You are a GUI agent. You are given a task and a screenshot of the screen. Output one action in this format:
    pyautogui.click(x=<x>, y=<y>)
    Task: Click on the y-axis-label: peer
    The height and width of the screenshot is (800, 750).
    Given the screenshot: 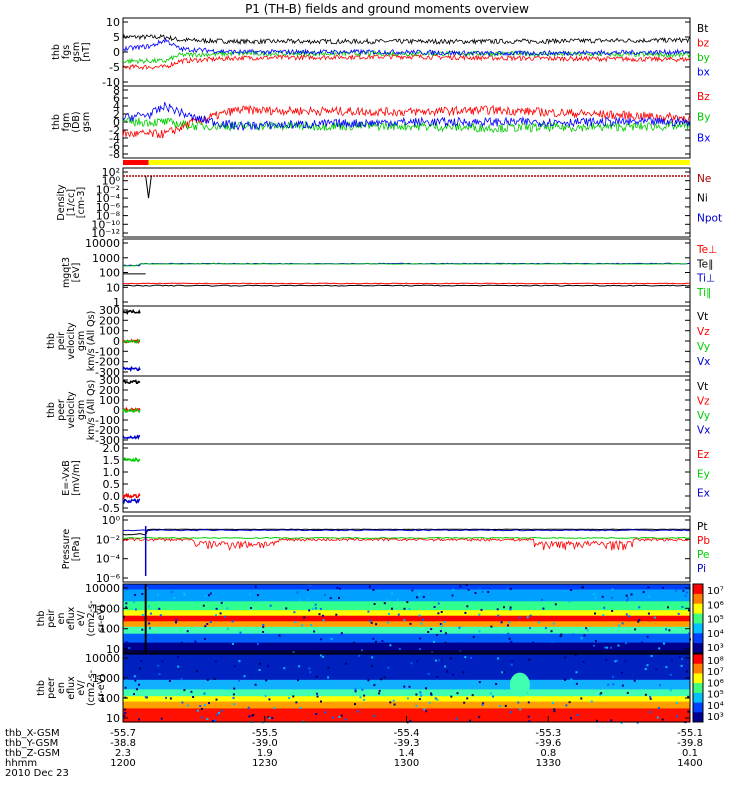 What is the action you would take?
    pyautogui.click(x=51, y=688)
    